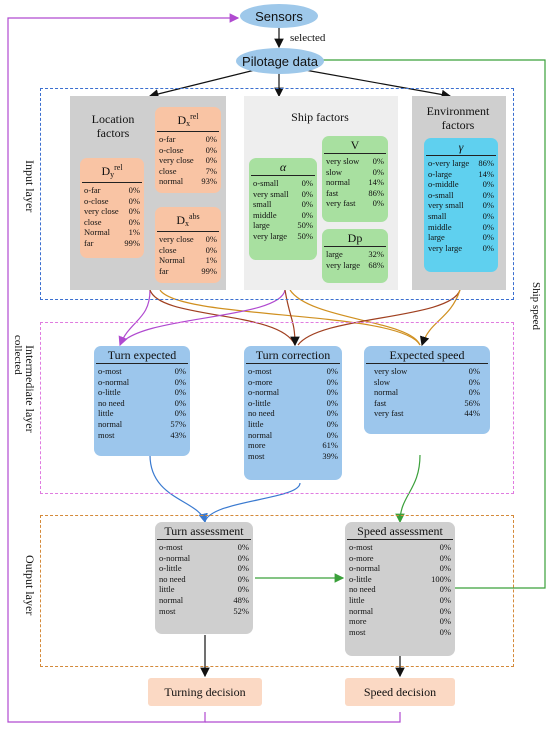  What do you see at coordinates (443, 184) in the screenshot?
I see `membership-label: o-middle` at bounding box center [443, 184].